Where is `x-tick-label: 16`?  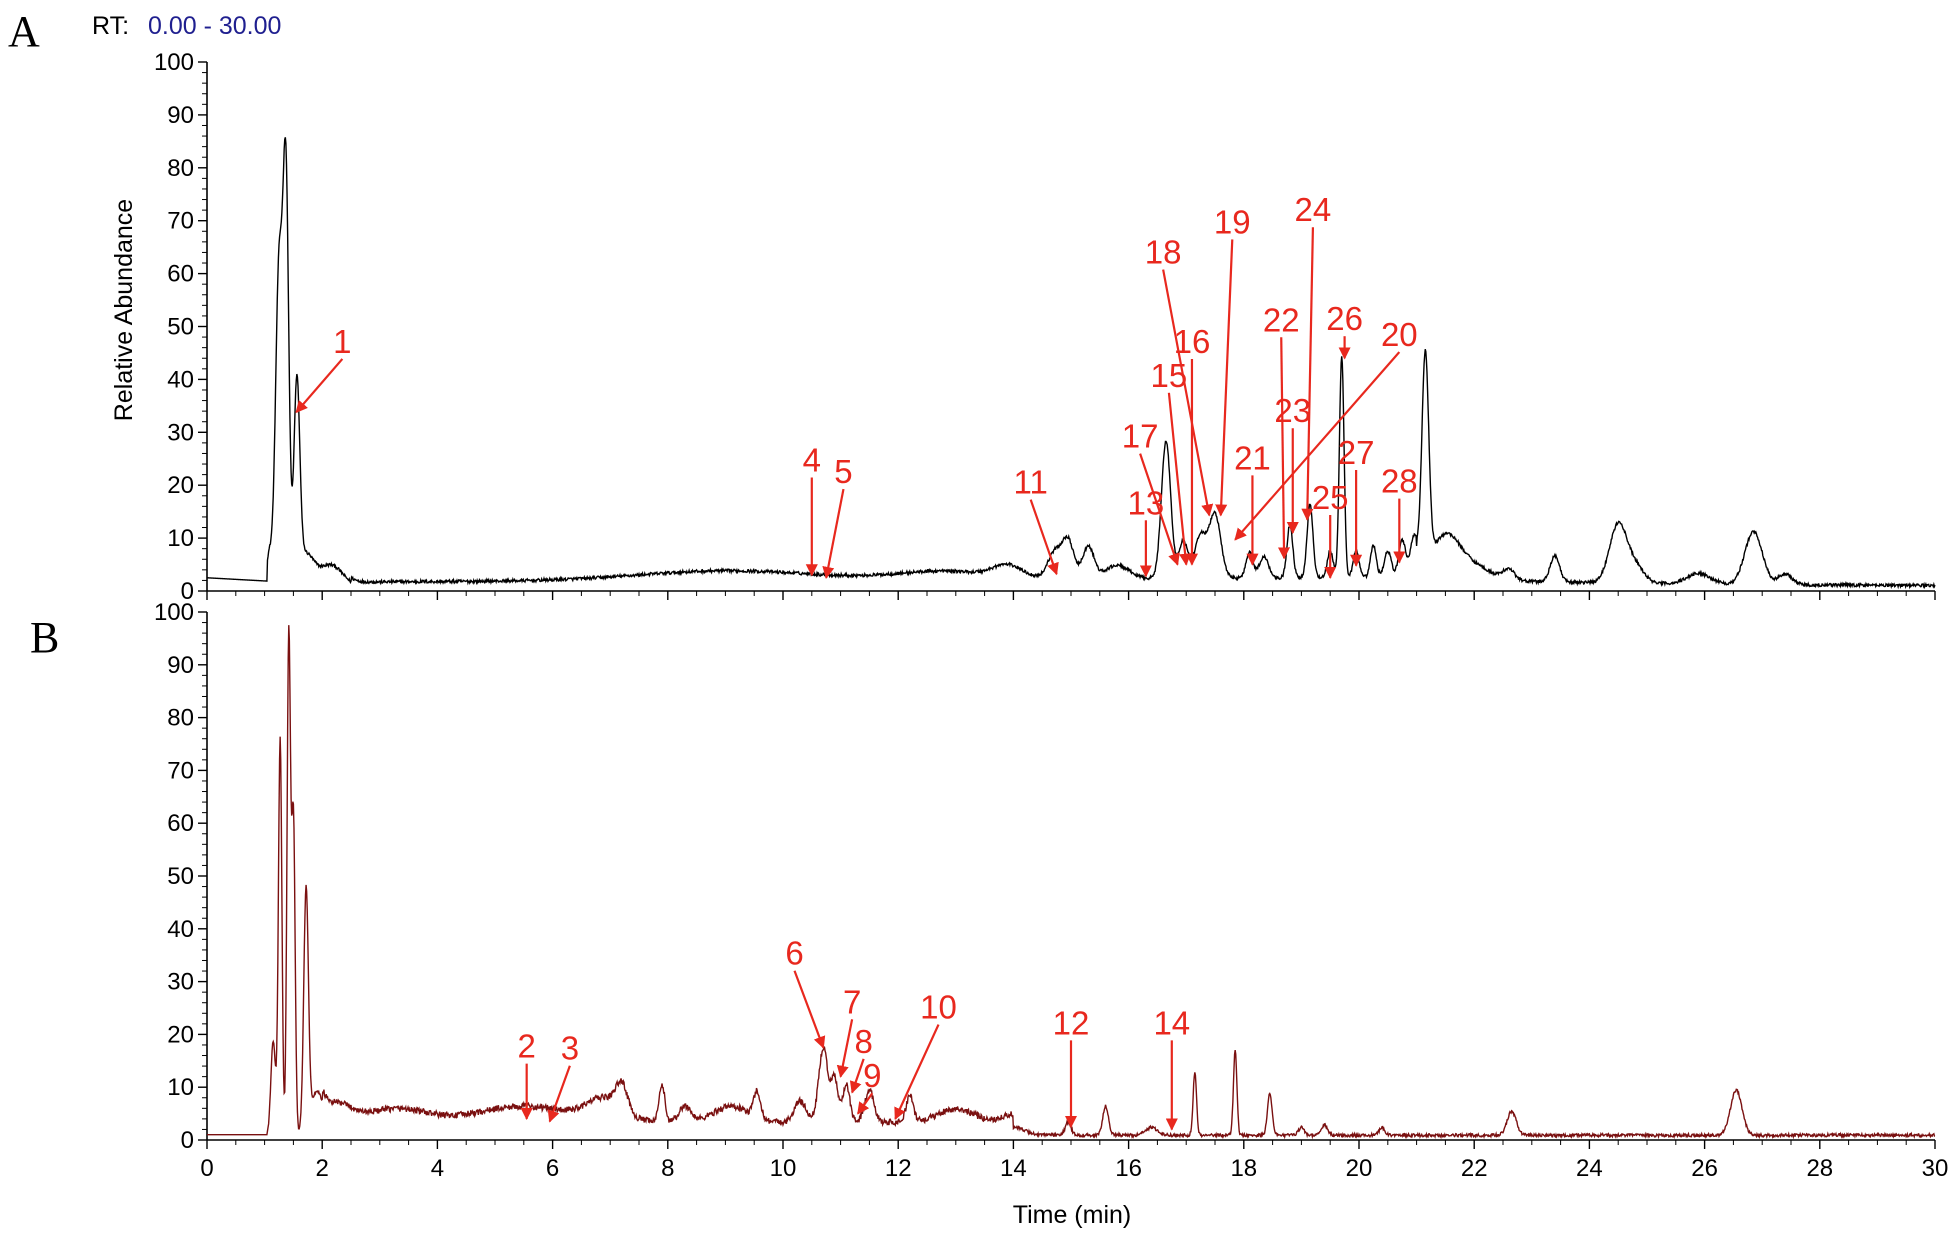
x-tick-label: 16 is located at coordinates (1128, 1168).